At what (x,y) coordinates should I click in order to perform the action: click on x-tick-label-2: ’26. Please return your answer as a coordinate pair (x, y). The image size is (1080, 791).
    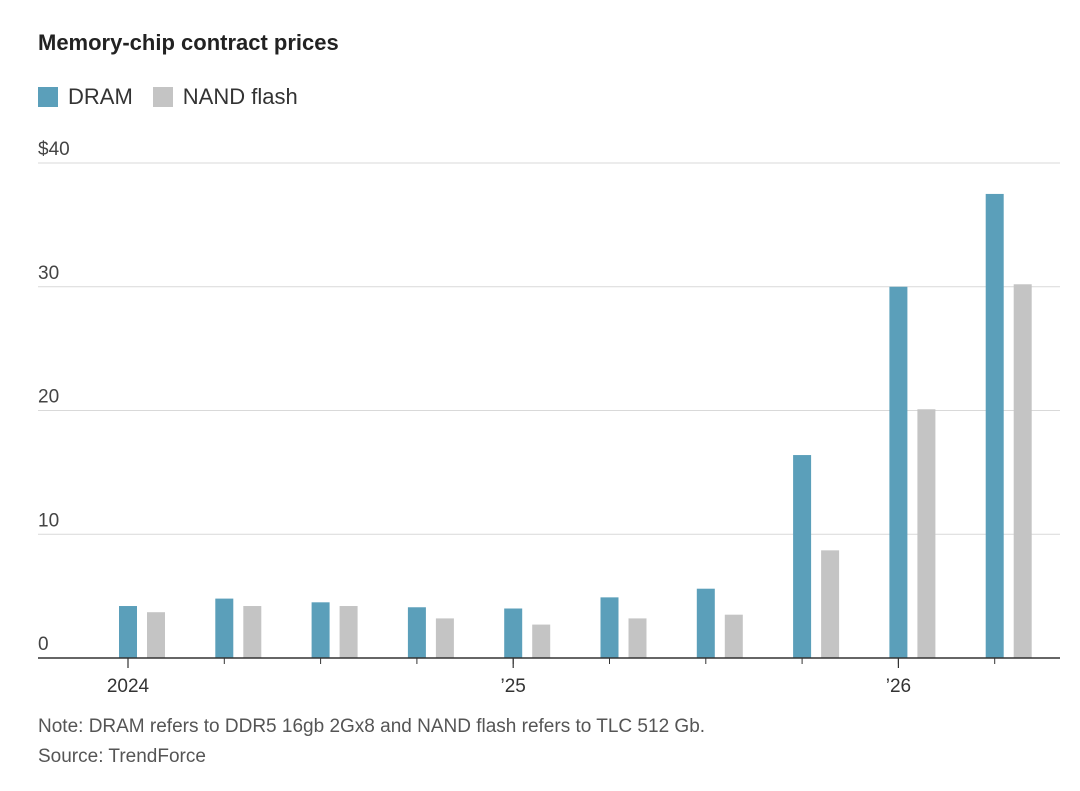
    Looking at the image, I should click on (898, 686).